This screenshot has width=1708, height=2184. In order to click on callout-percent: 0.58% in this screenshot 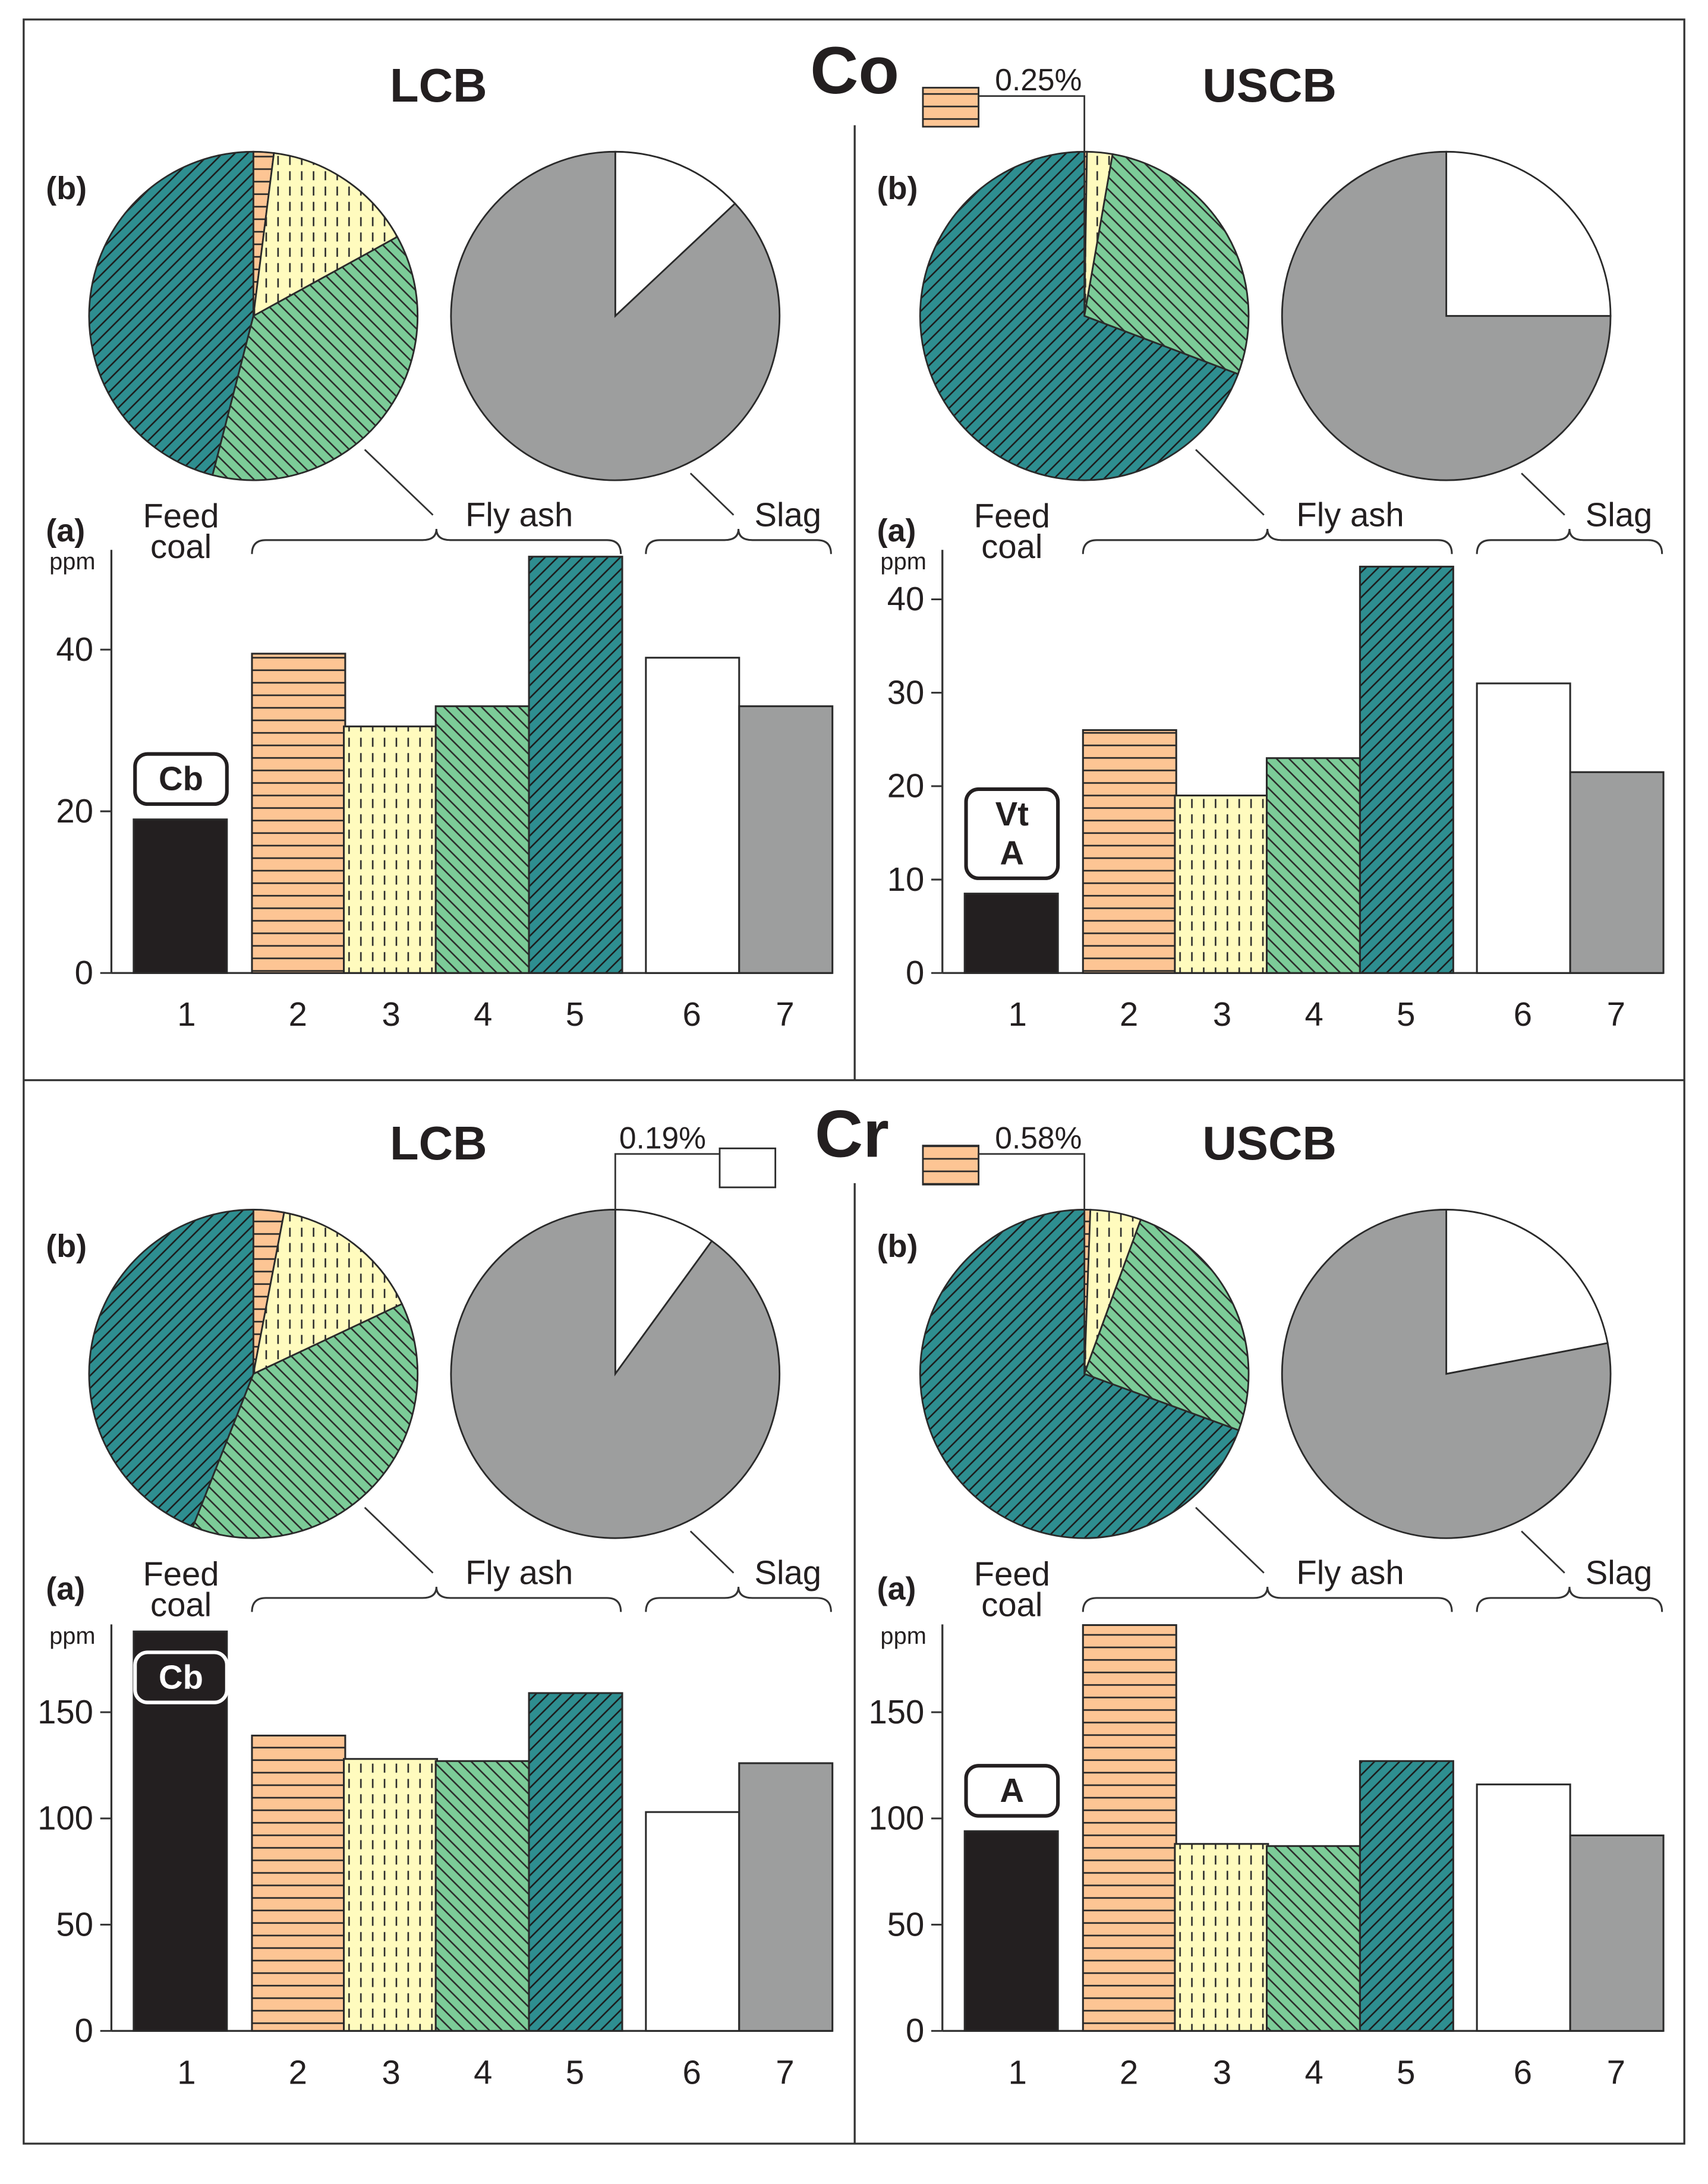, I will do `click(1038, 1137)`.